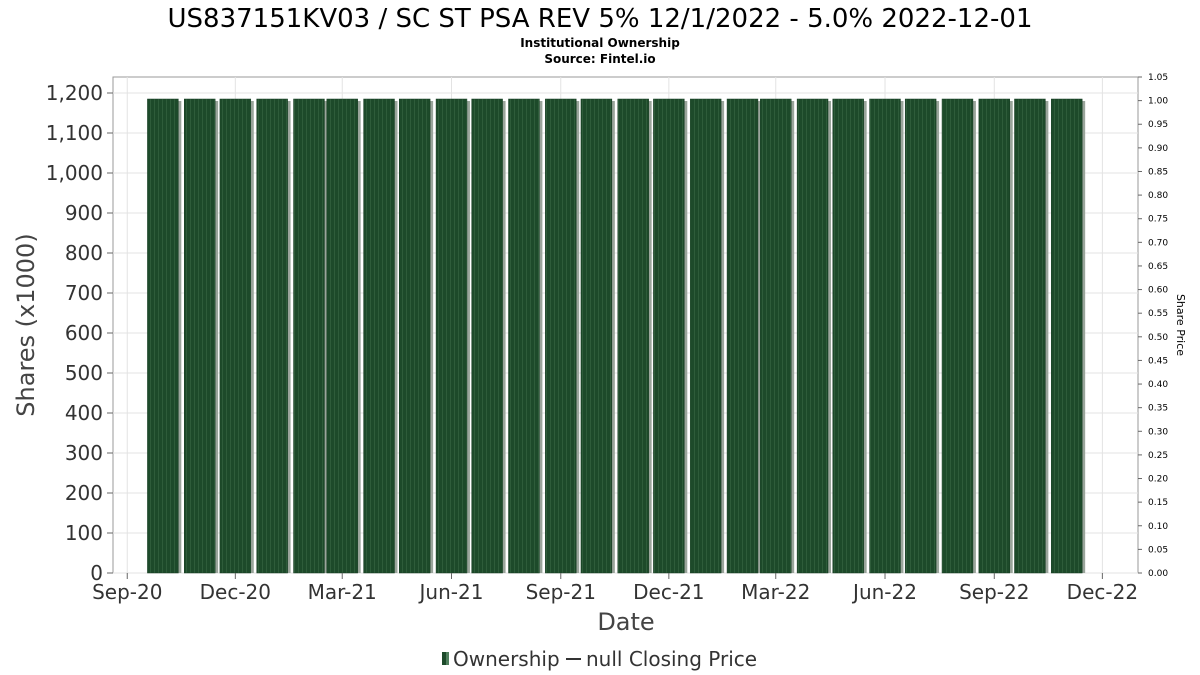 This screenshot has height=675, width=1200. What do you see at coordinates (84, 533) in the screenshot?
I see `y-tick-label: 100` at bounding box center [84, 533].